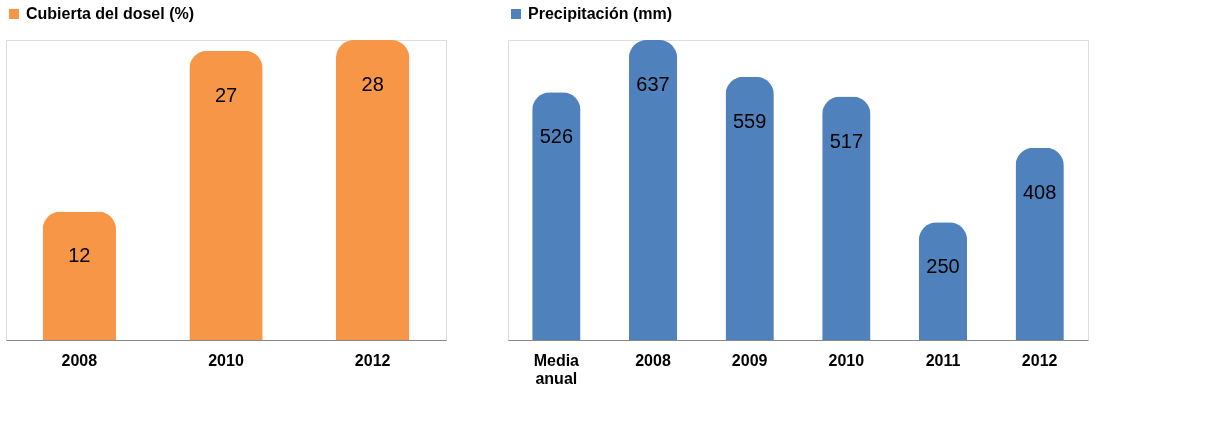 The width and height of the screenshot is (1211, 421). I want to click on x-tick-label: Media anual, so click(556, 369).